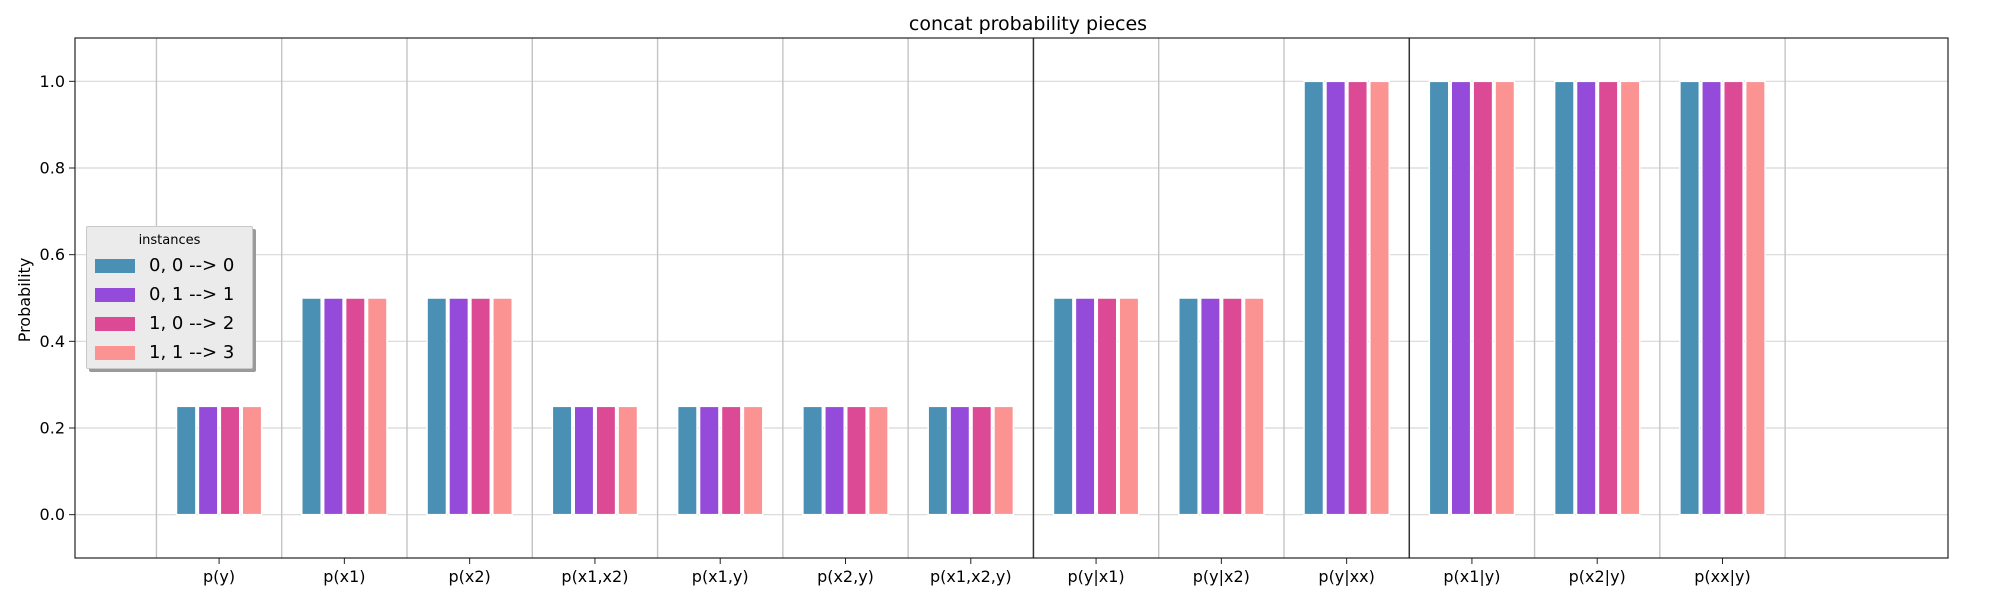 The height and width of the screenshot is (604, 2000). I want to click on x-tick-label: p(x1), so click(344, 576).